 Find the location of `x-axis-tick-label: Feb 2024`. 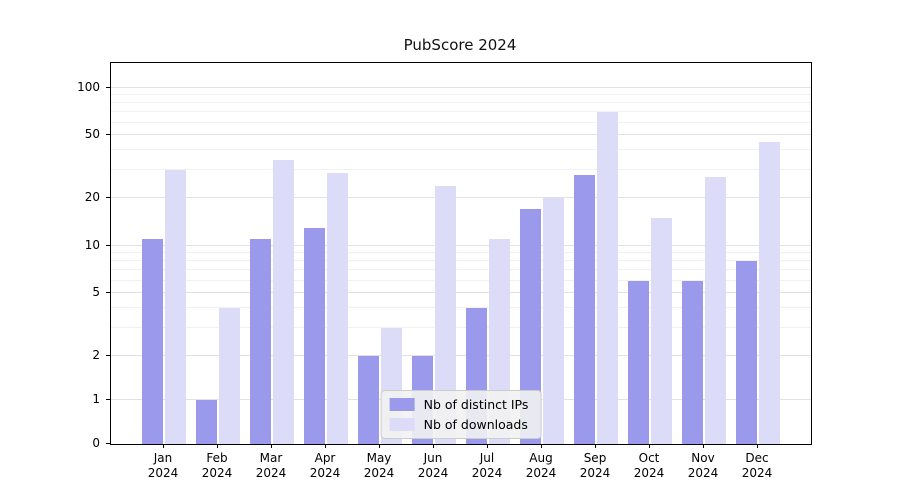

x-axis-tick-label: Feb 2024 is located at coordinates (217, 465).